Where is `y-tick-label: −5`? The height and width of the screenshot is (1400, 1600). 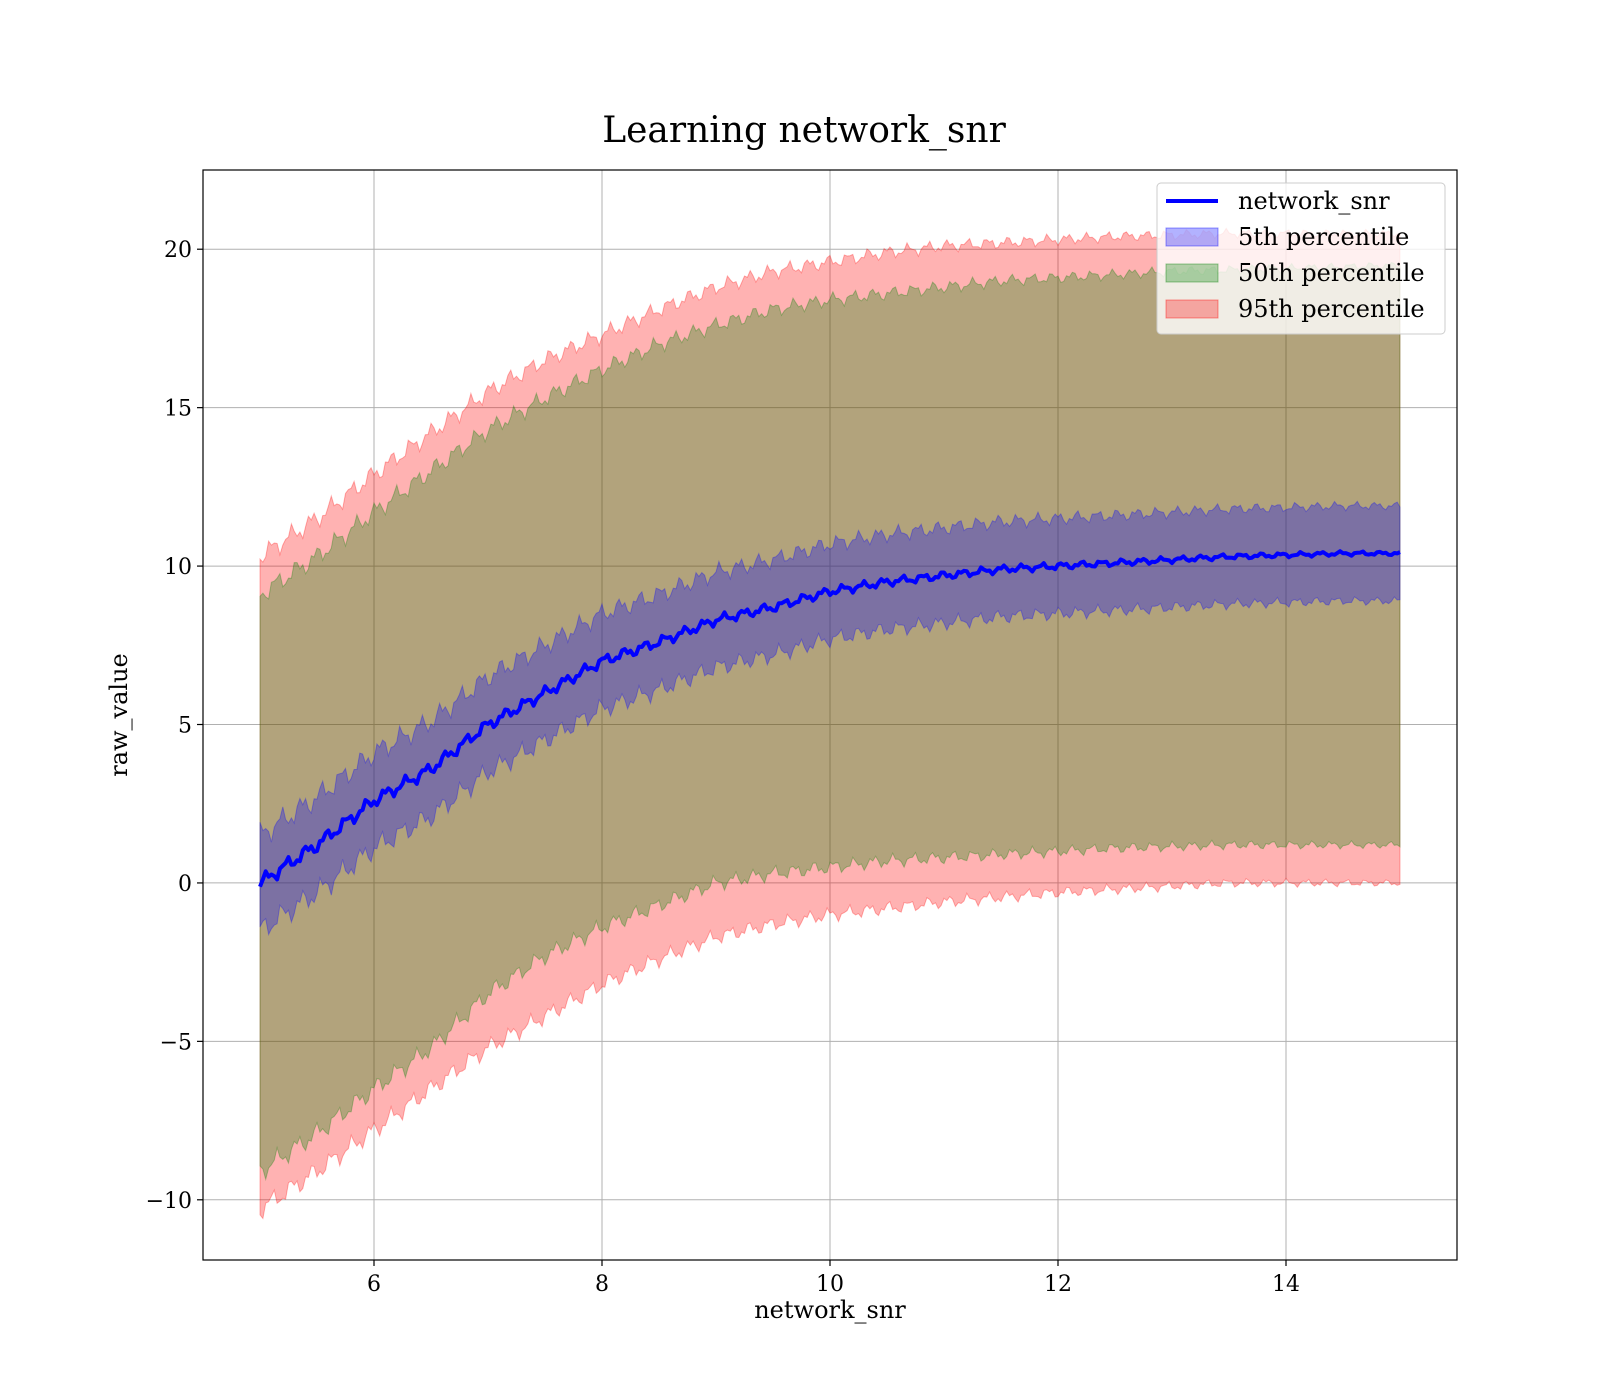 y-tick-label: −5 is located at coordinates (176, 1042).